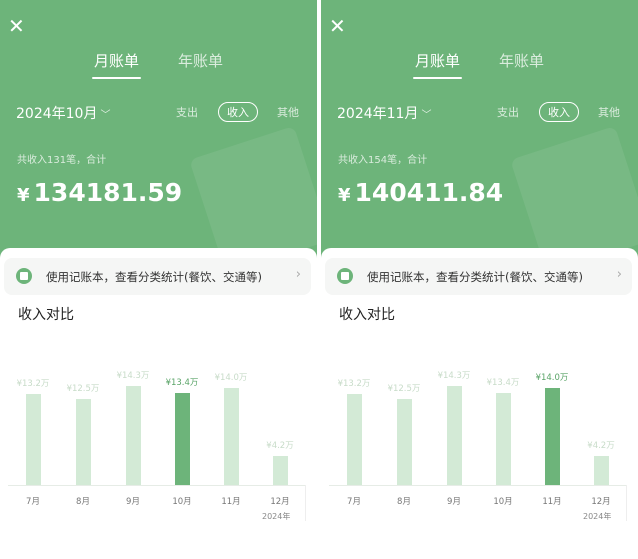 This screenshot has width=638, height=559. Describe the element at coordinates (57, 114) in the screenshot. I see `month-label: 2024年10月` at that location.